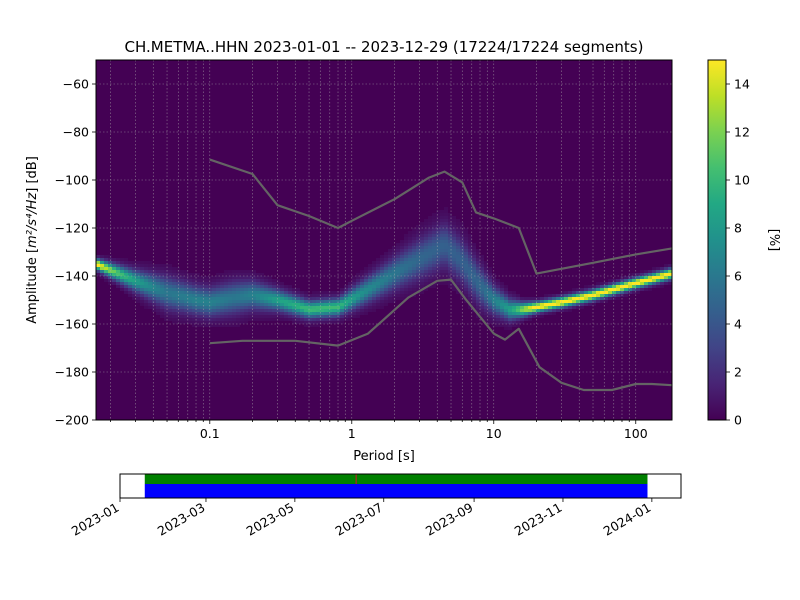  I want to click on x-tick-label: 1, so click(352, 433).